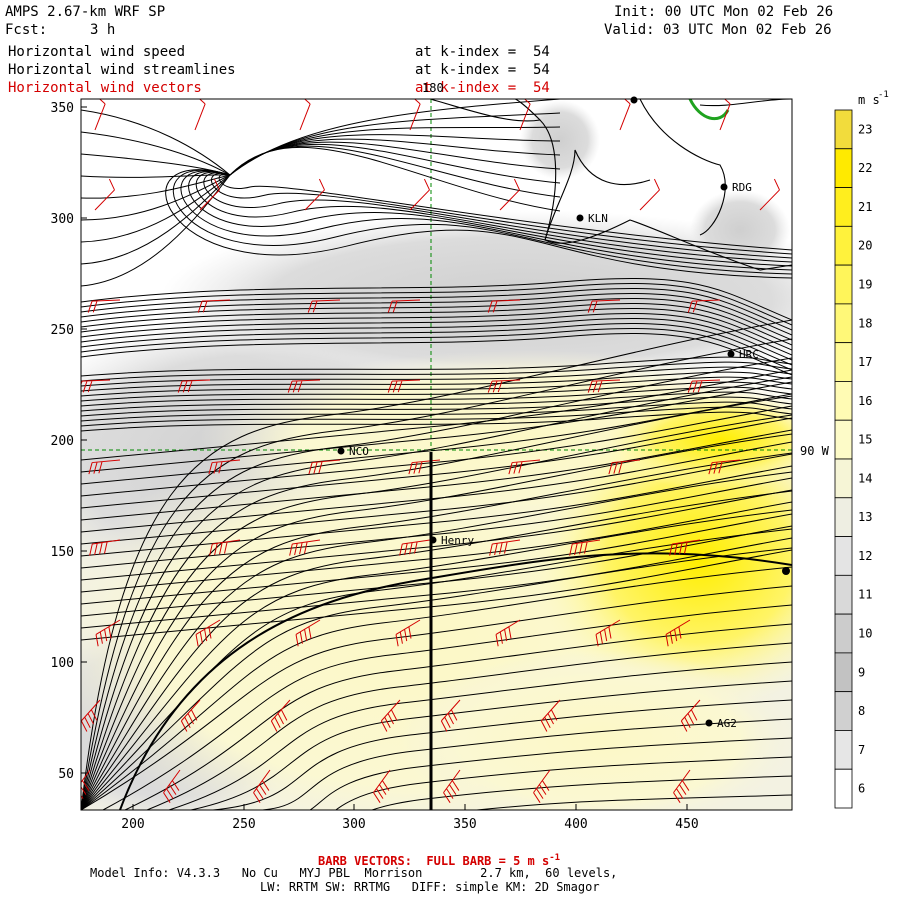 This screenshot has width=900, height=900. Describe the element at coordinates (592, 218) in the screenshot. I see `station-kln: KLN` at that location.